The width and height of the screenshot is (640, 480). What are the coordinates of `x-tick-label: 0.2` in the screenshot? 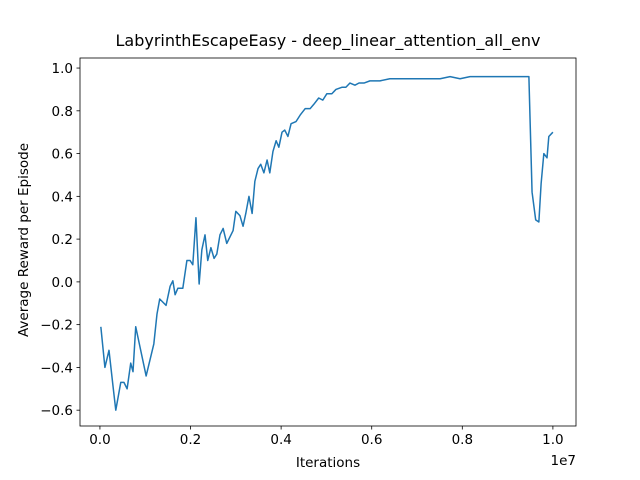 It's located at (190, 440).